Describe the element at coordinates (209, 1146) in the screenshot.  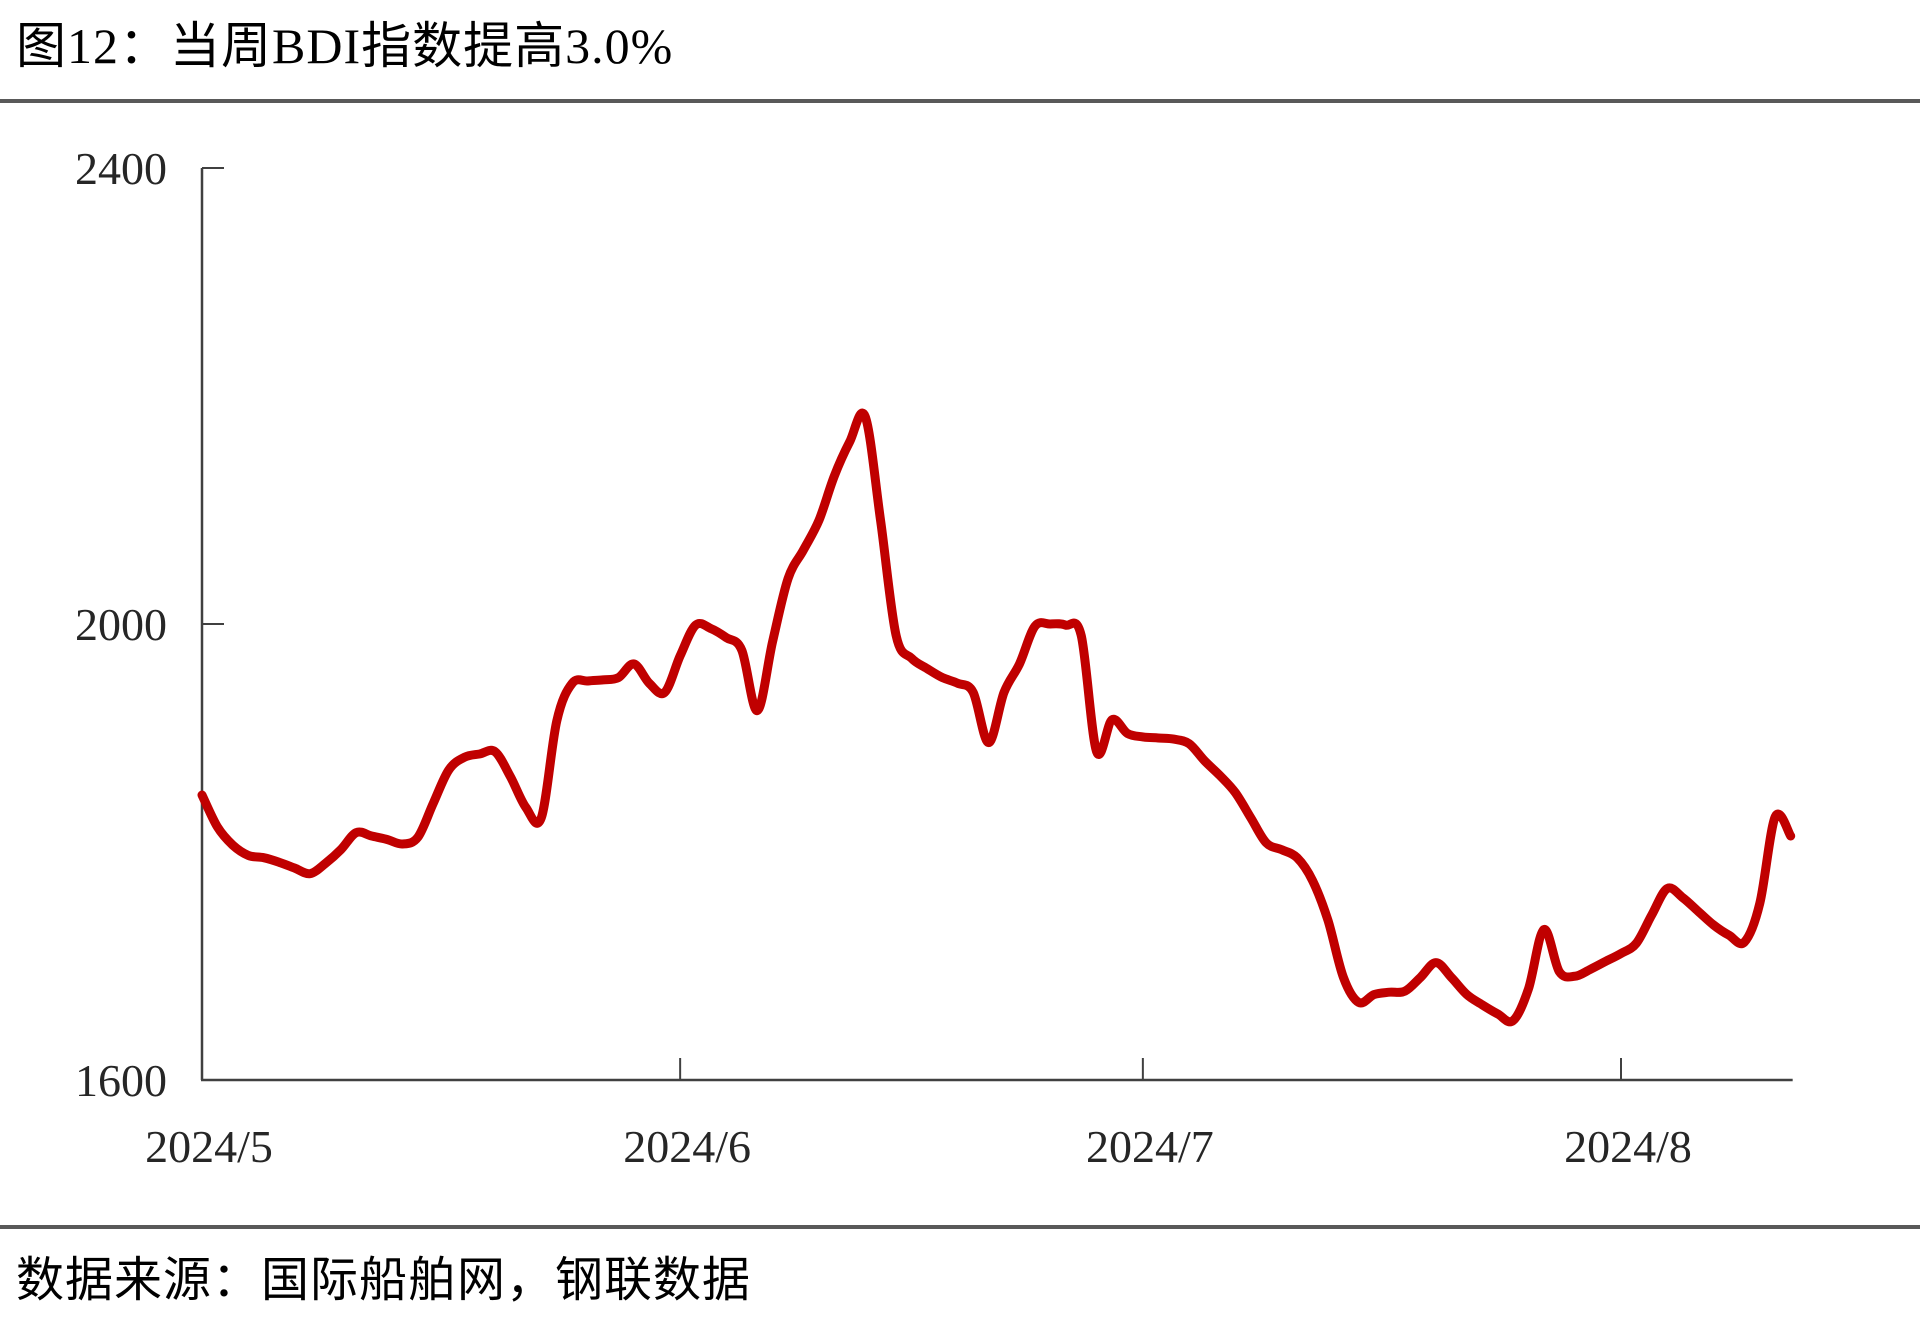
I see `x-axis-tick-label: 2024/5` at that location.